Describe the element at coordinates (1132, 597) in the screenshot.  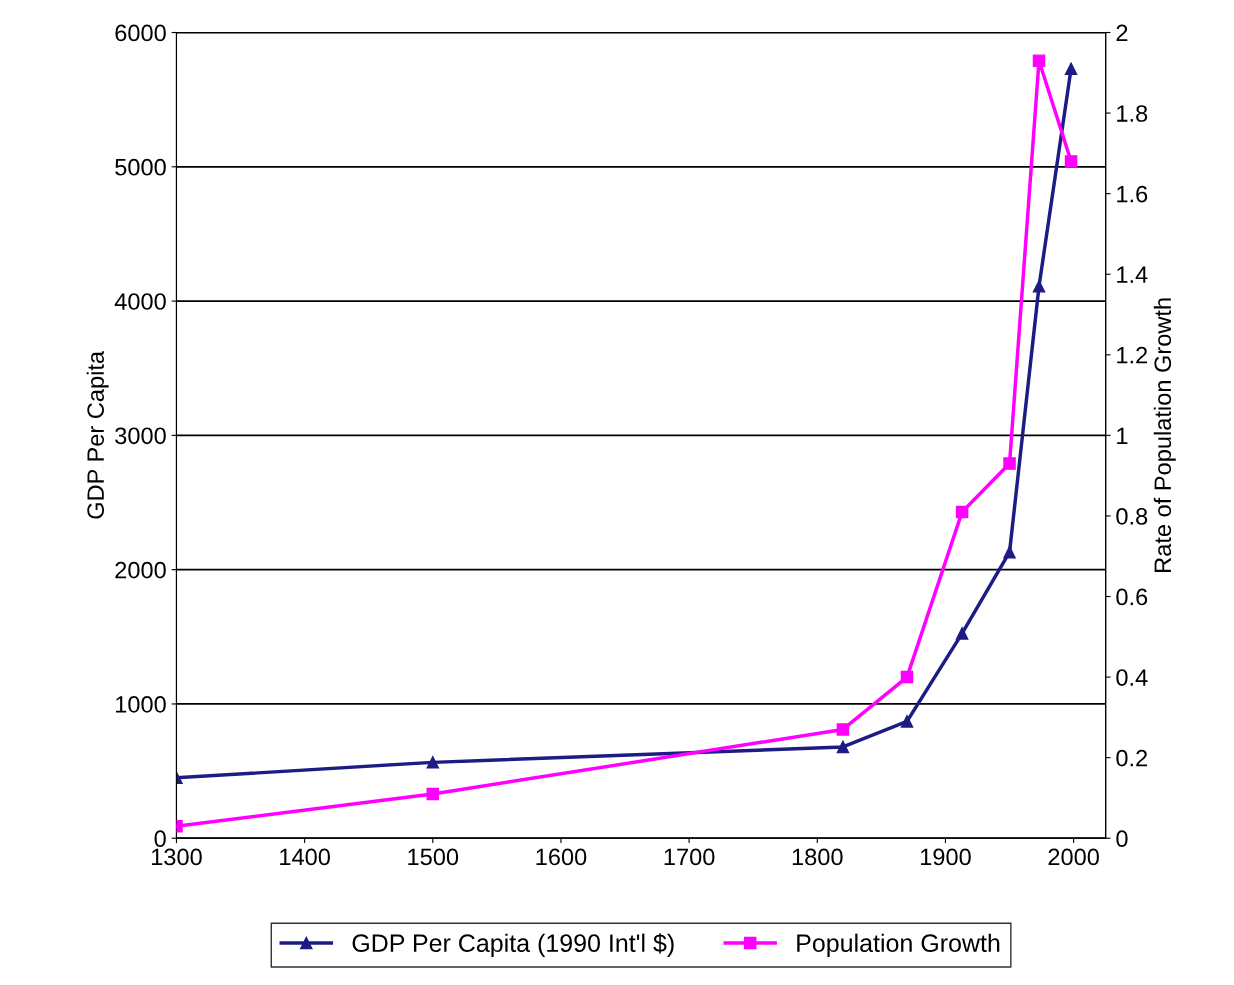
I see `y2-tick-label: 0.6` at that location.